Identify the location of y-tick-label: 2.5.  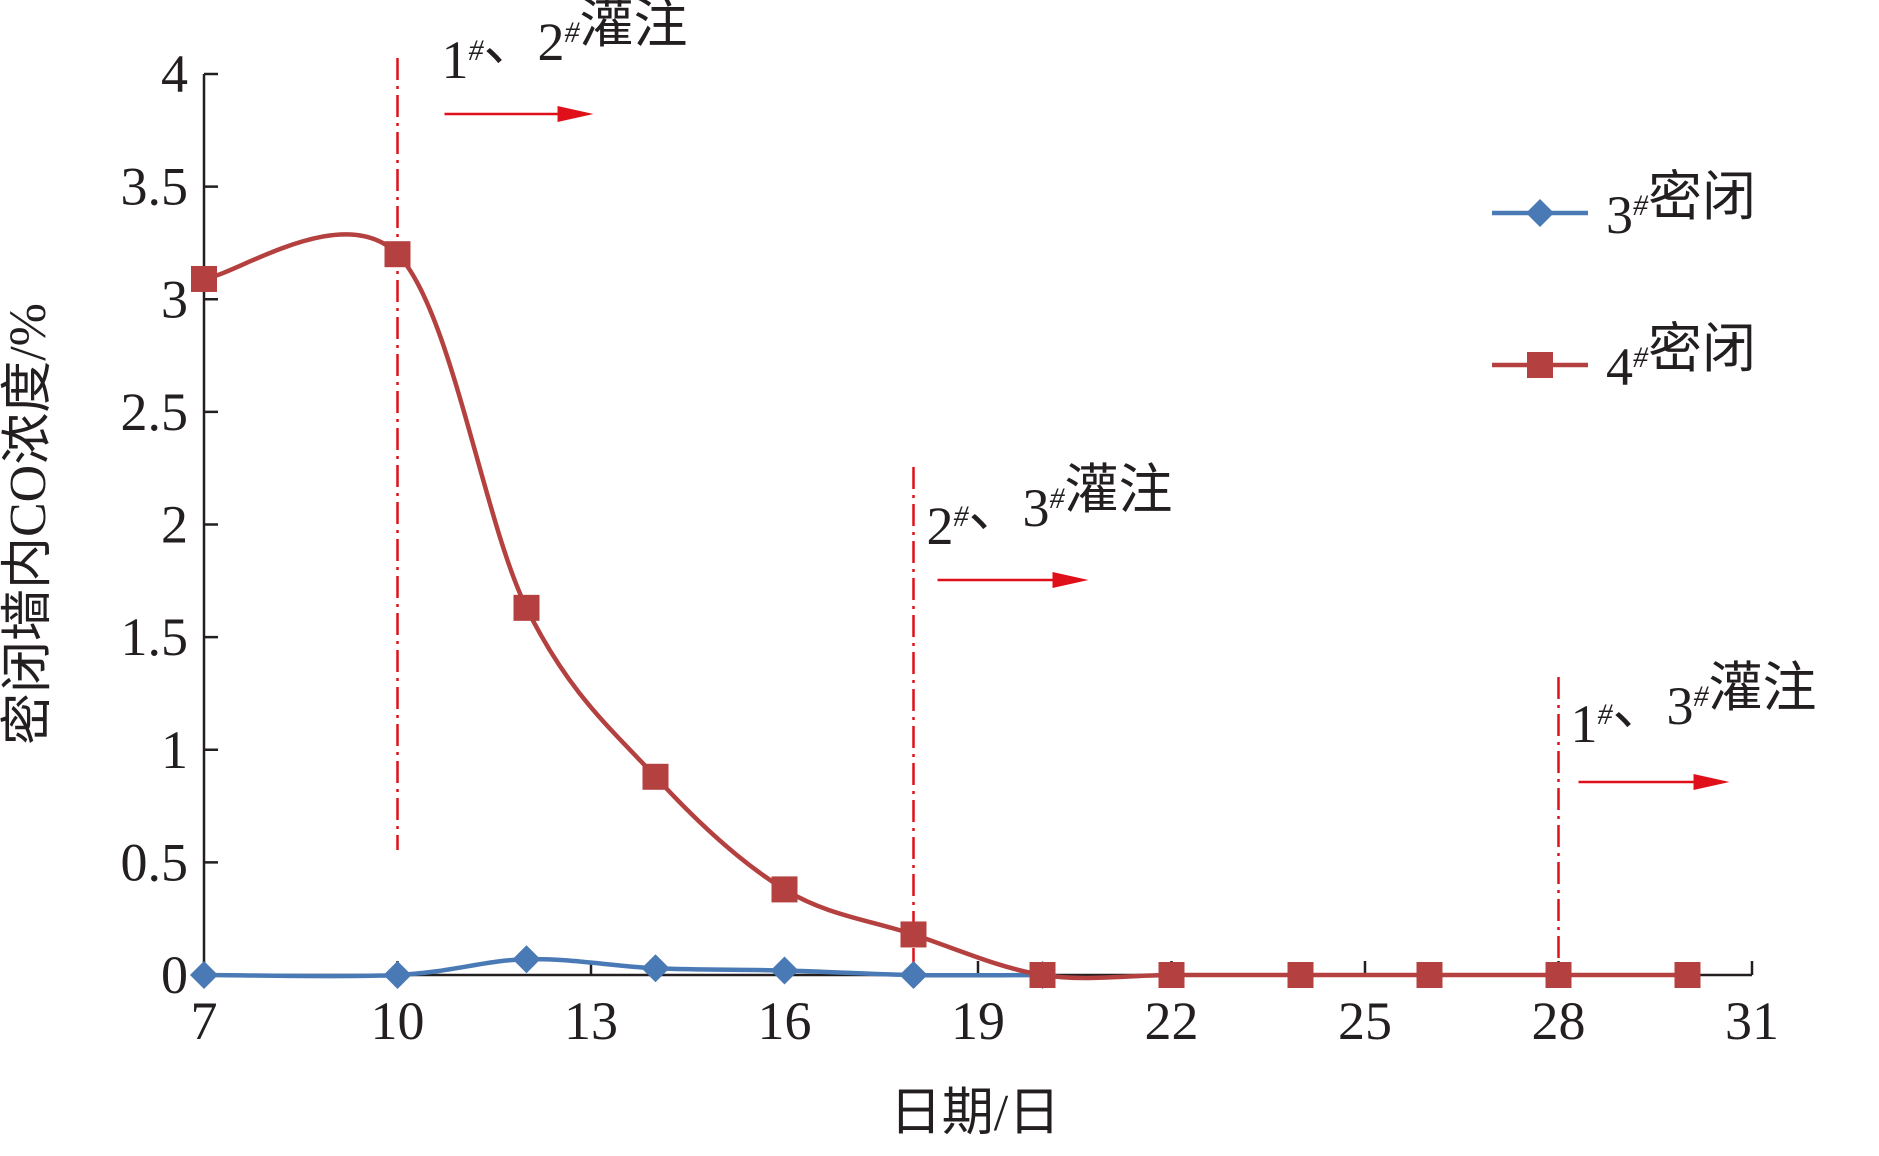
(155, 412).